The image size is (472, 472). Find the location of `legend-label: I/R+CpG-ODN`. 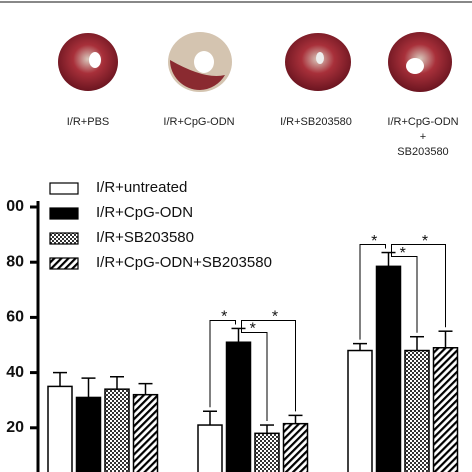

legend-label: I/R+CpG-ODN is located at coordinates (144, 212).